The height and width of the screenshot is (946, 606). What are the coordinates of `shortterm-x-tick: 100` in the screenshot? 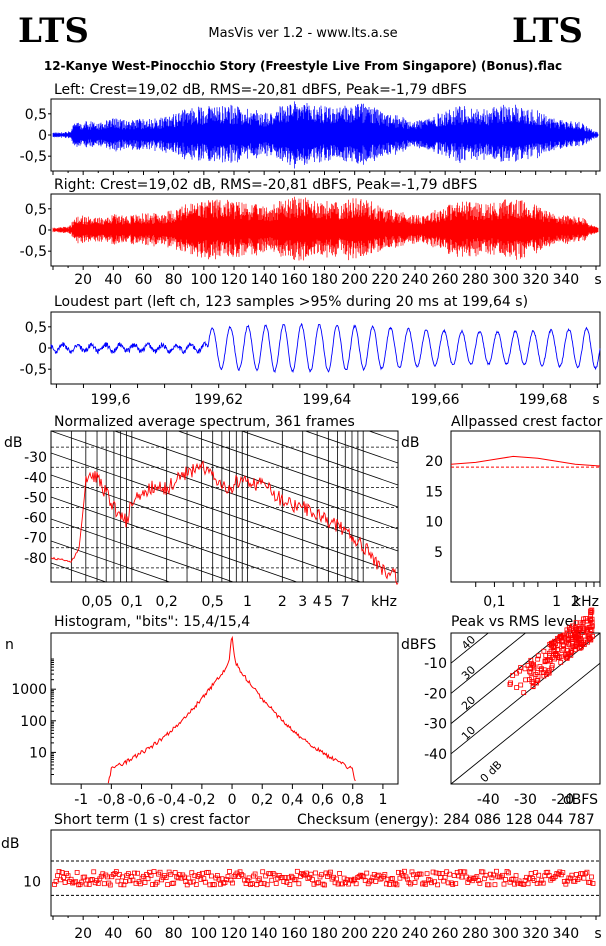 It's located at (203, 934).